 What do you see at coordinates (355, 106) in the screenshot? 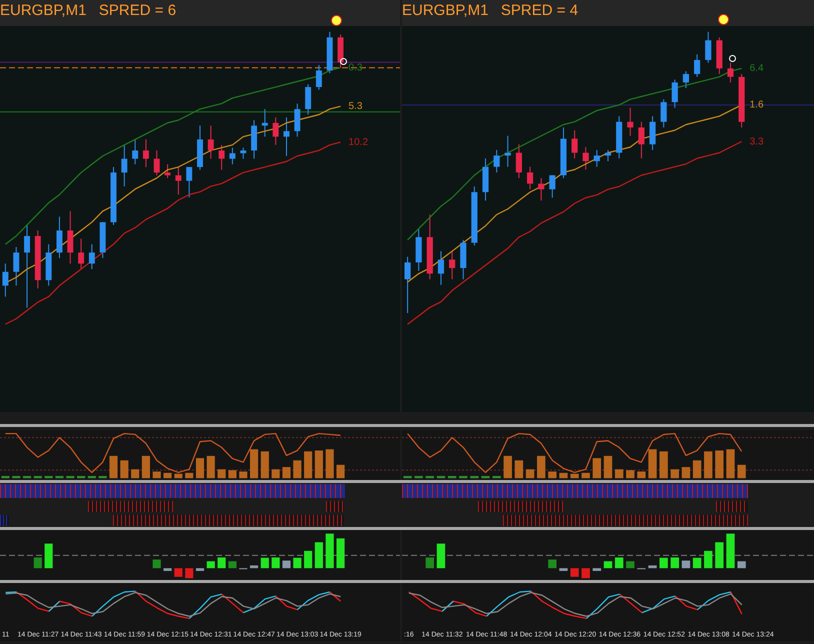
I see `annotation: 5.3` at bounding box center [355, 106].